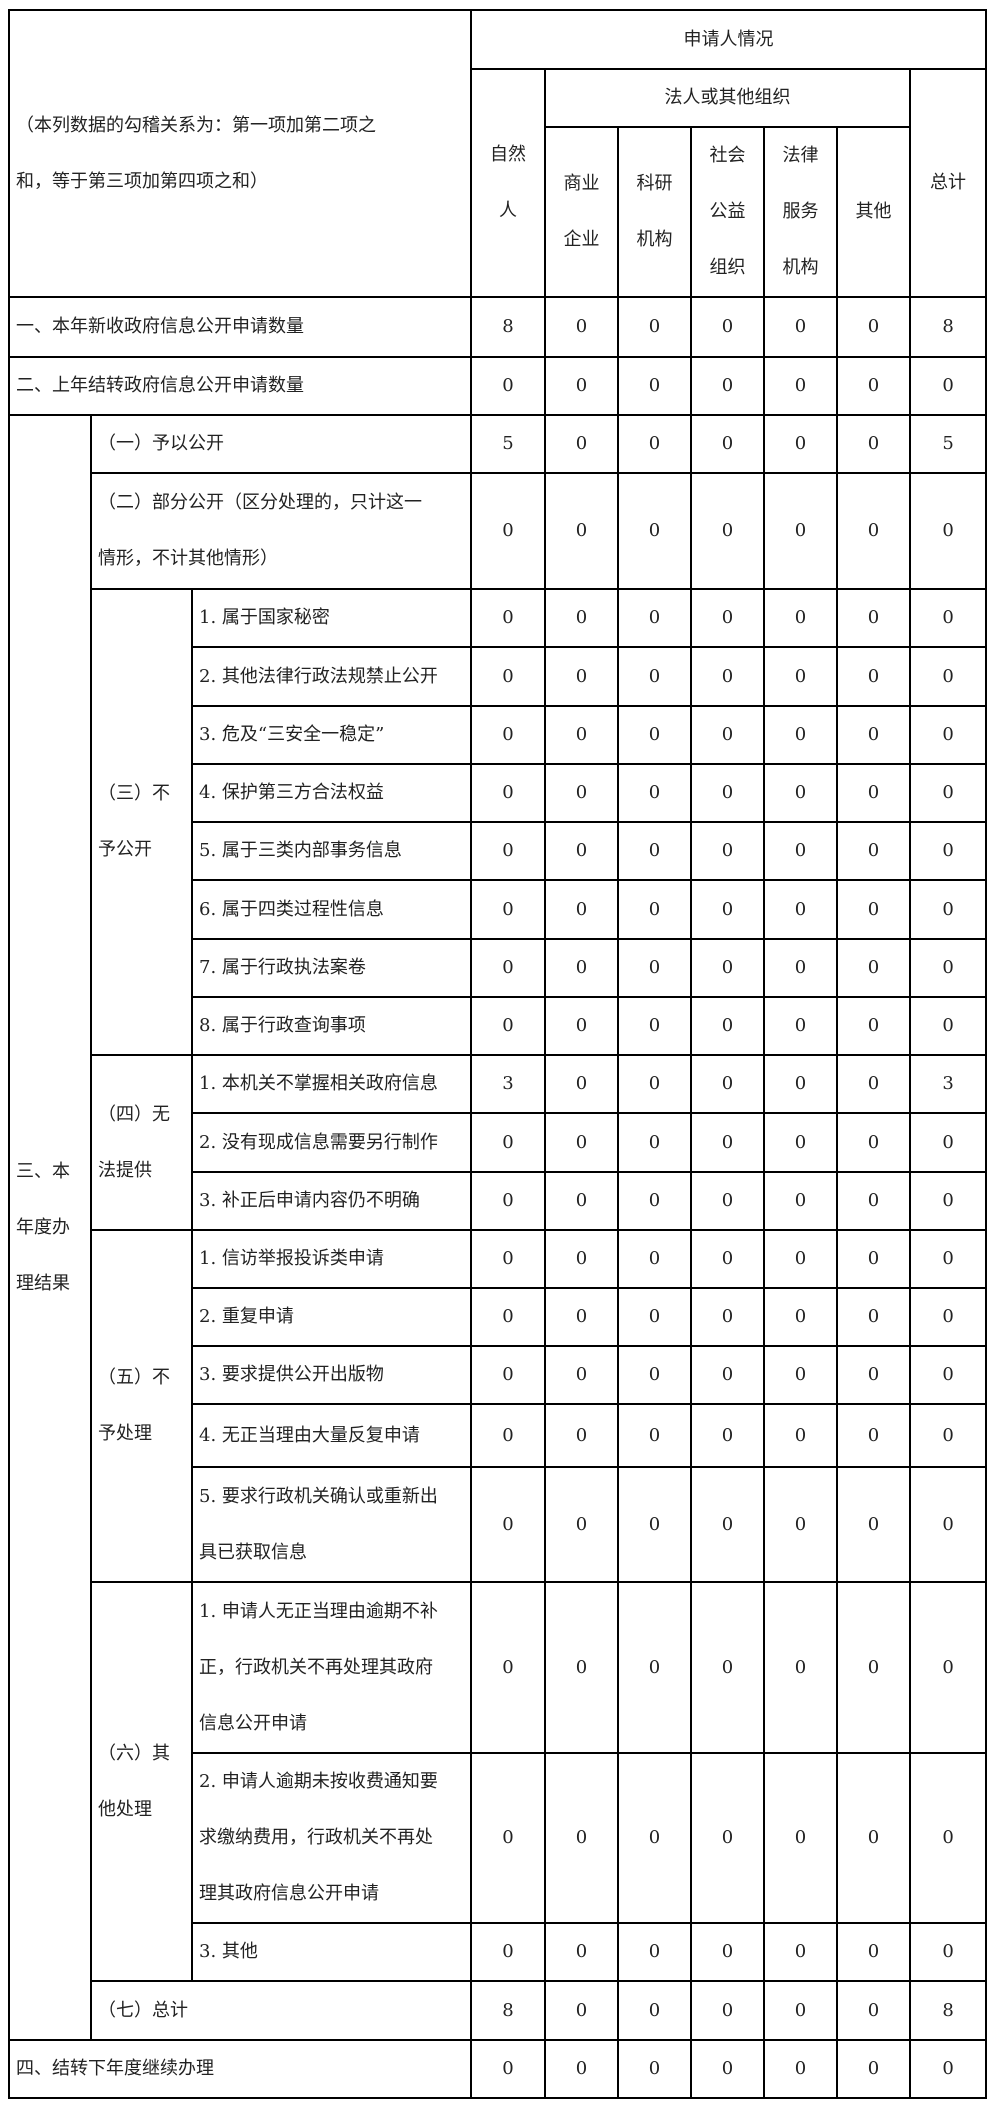  Describe the element at coordinates (309, 1435) in the screenshot. I see `item-label-text: 4. 无正当理由大量反复申请` at that location.